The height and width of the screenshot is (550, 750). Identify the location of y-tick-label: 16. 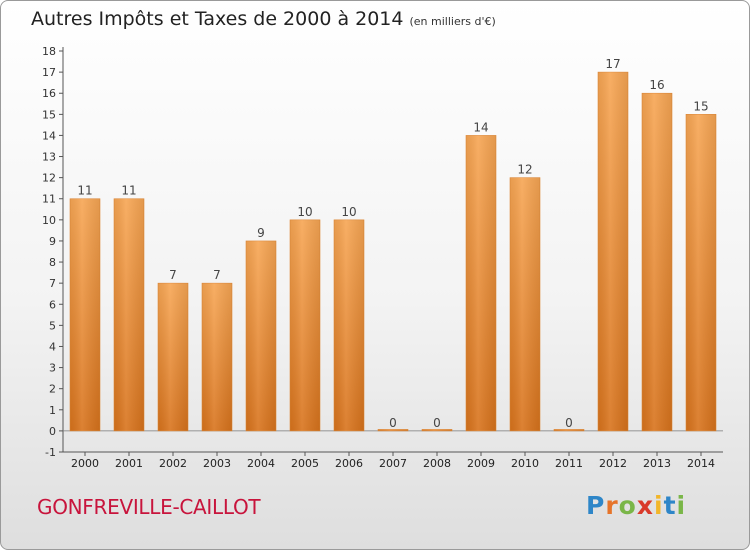
(49, 93).